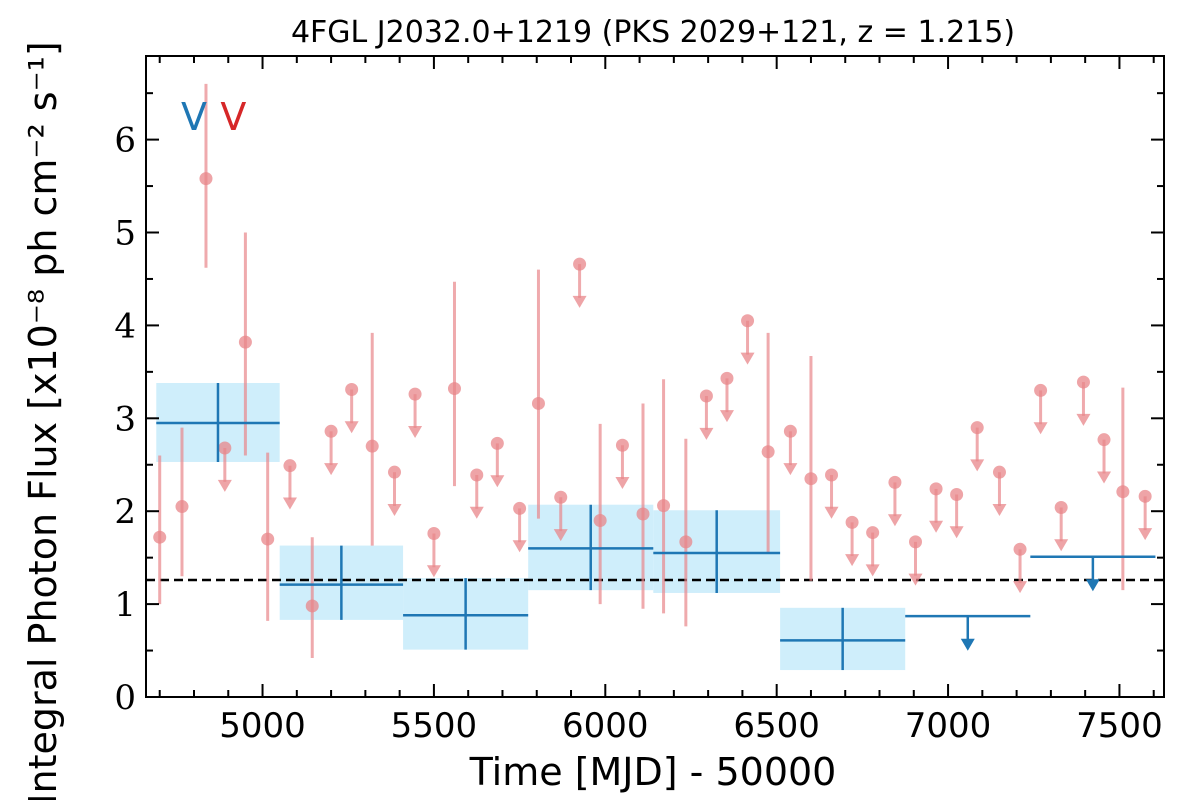  I want to click on y-tick-label-6: 6, so click(125, 141).